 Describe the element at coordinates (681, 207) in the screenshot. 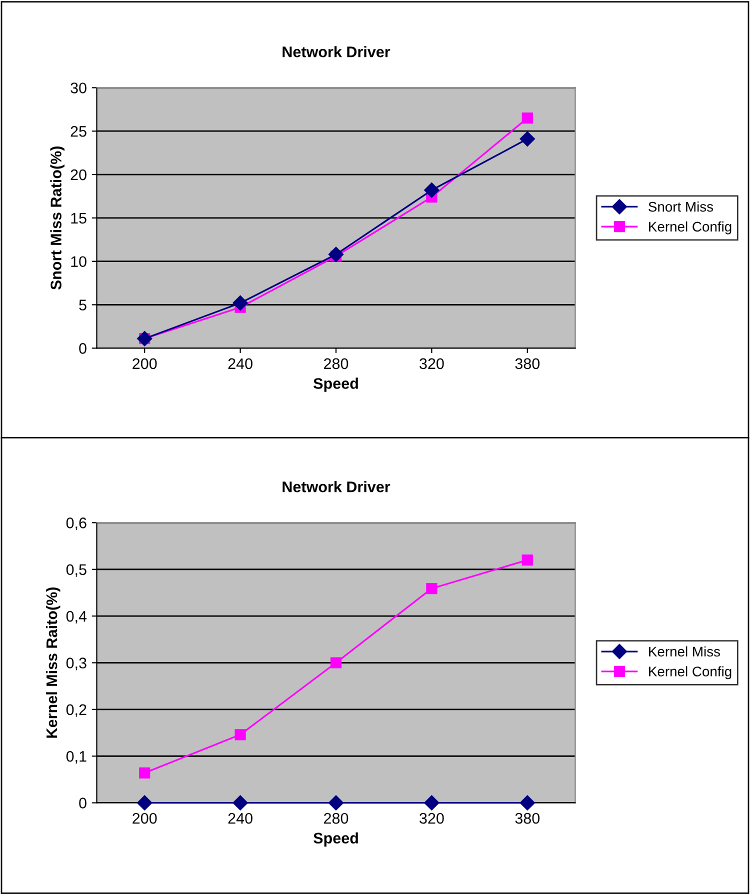

I see `legend-label: Snort Miss` at that location.